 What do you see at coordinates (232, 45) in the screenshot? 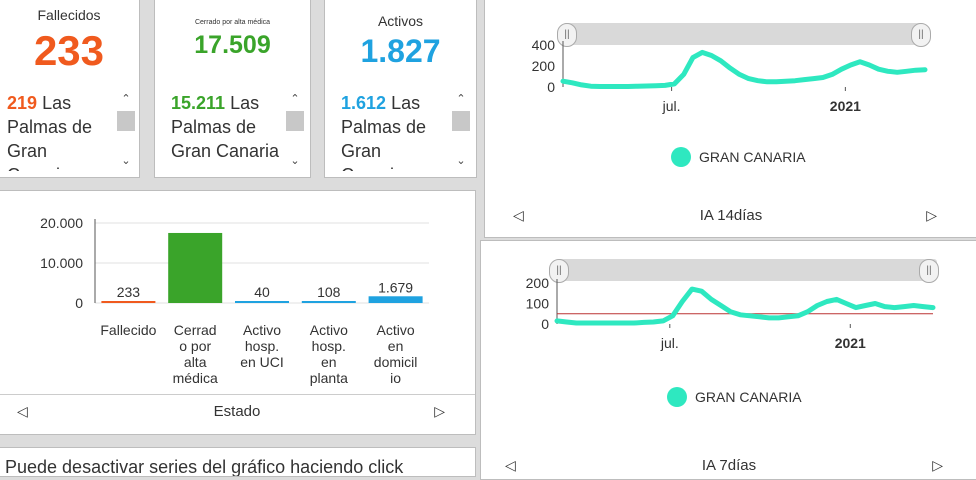
I see `kpi-value: 17.509` at bounding box center [232, 45].